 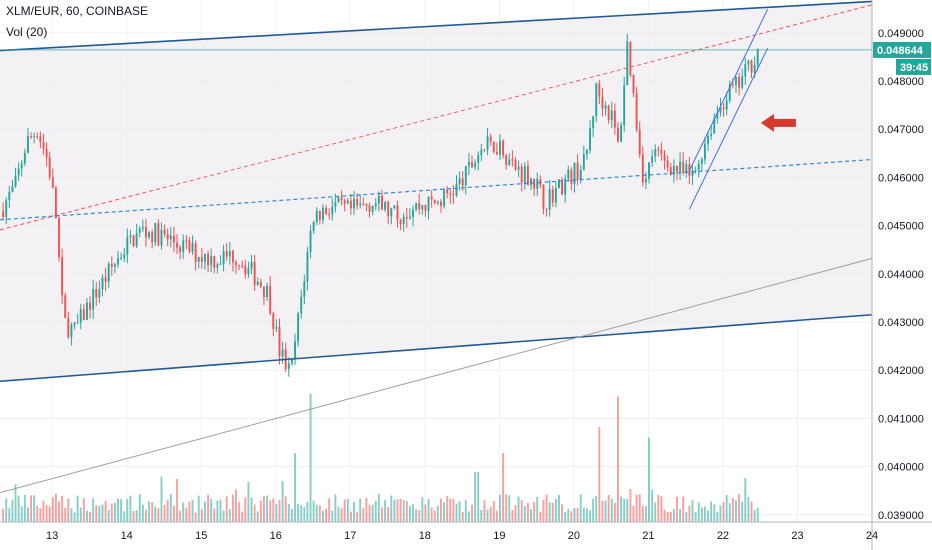 What do you see at coordinates (436, 348) in the screenshot?
I see `channel-lower` at bounding box center [436, 348].